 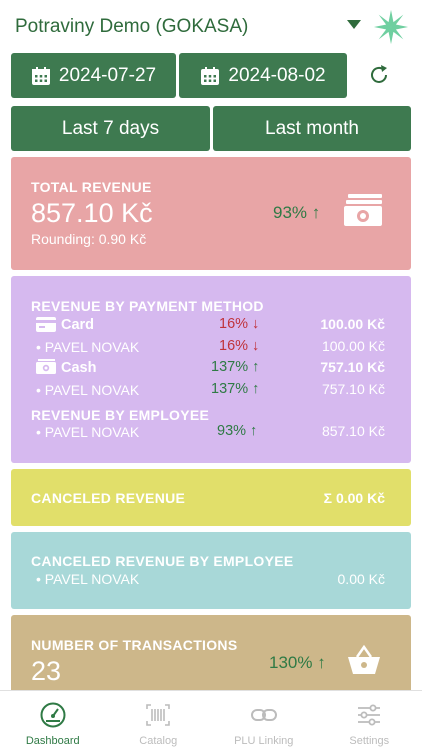 I want to click on canceled-employee-amount: 0.00 Kč, so click(x=361, y=579).